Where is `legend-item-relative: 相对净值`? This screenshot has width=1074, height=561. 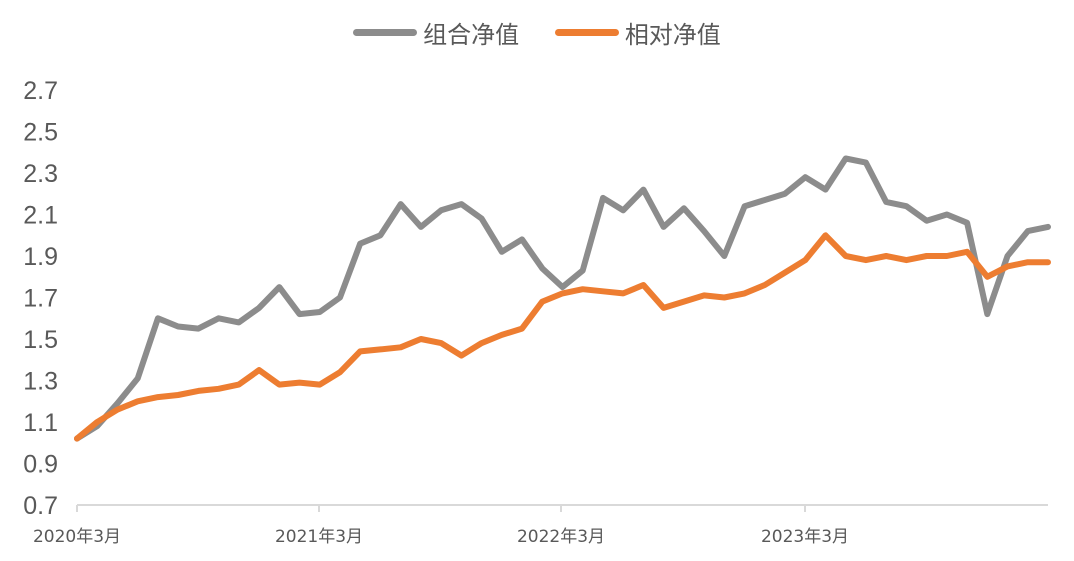 legend-item-relative: 相对净值 is located at coordinates (637, 32).